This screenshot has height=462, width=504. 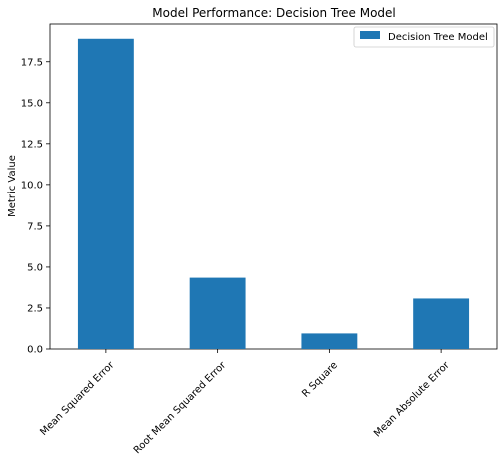 What do you see at coordinates (35, 206) in the screenshot?
I see `y-axis: 0.0 2.5 5.0 7.5 10.0 12.5 15.0 17.5` at bounding box center [35, 206].